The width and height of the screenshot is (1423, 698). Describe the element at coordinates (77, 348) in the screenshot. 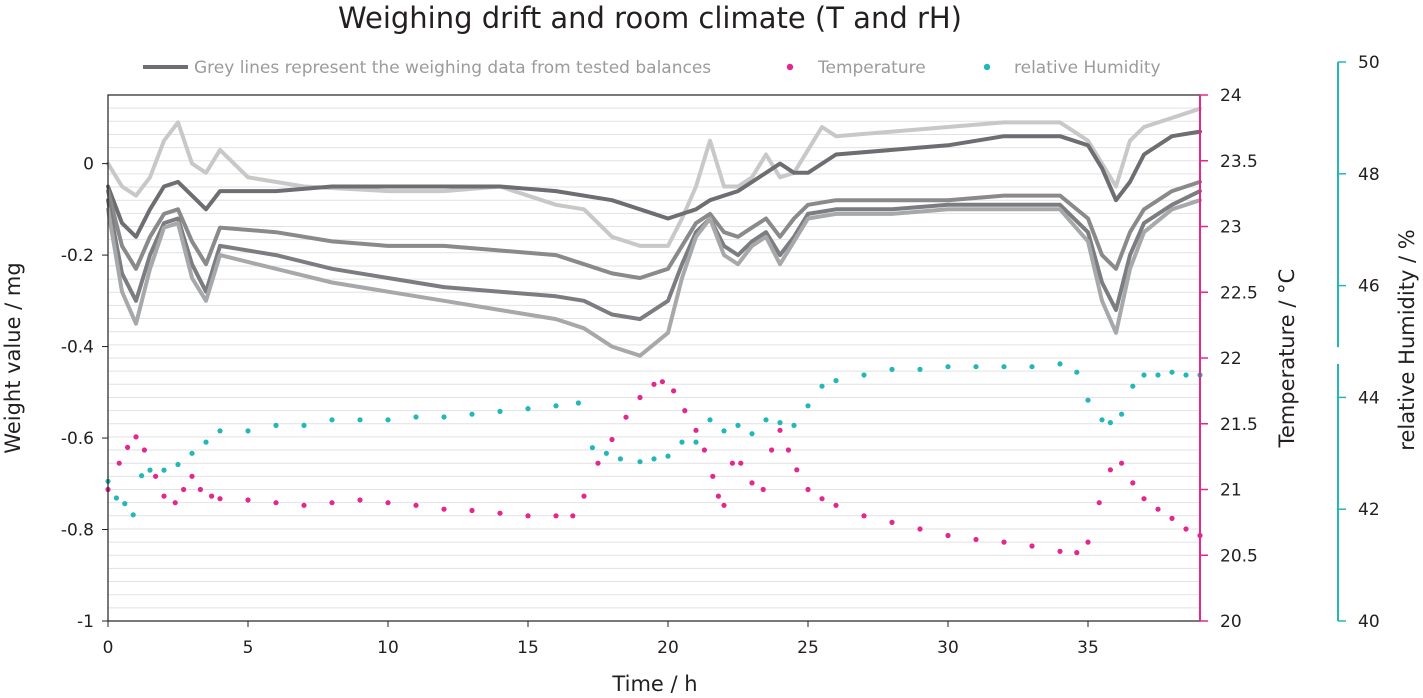

I see `y-left-tick-label: -0.4` at that location.